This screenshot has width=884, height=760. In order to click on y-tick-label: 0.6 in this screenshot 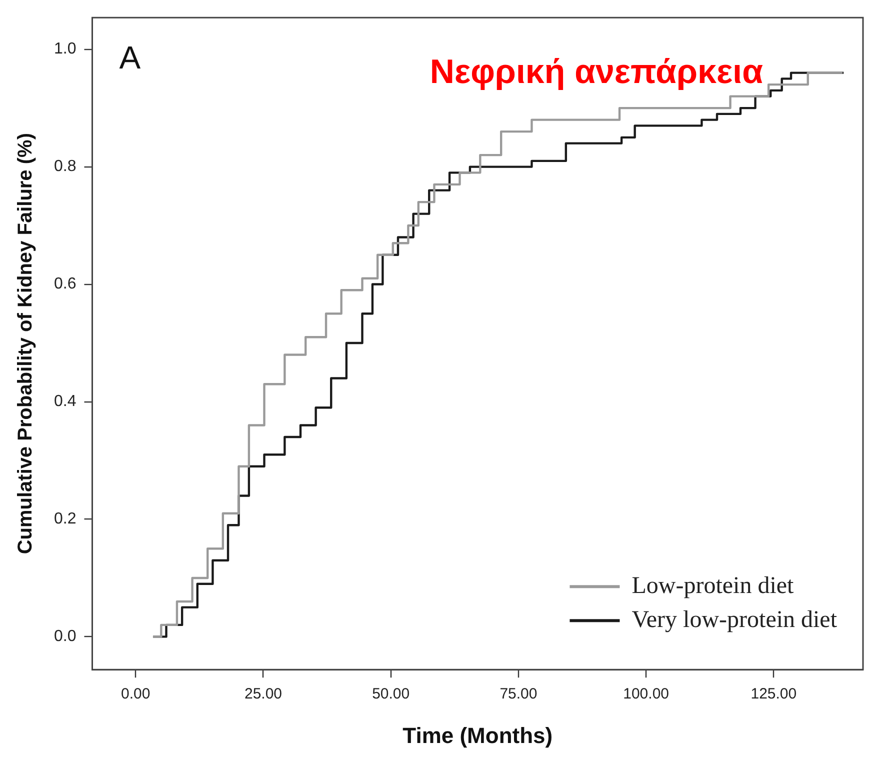, I will do `click(65, 284)`.